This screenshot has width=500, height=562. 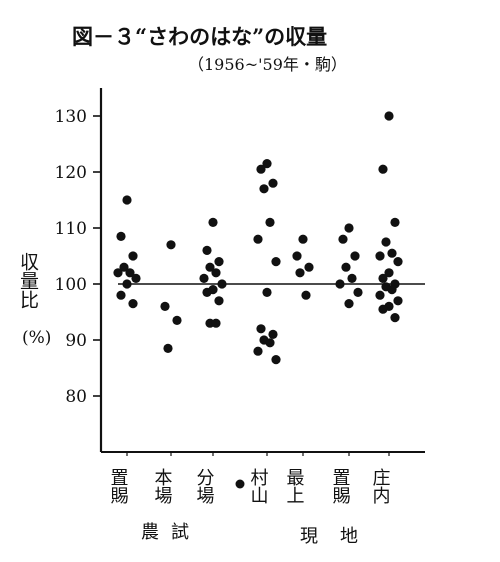 What do you see at coordinates (294, 486) in the screenshot?
I see `category-label: 最上` at bounding box center [294, 486].